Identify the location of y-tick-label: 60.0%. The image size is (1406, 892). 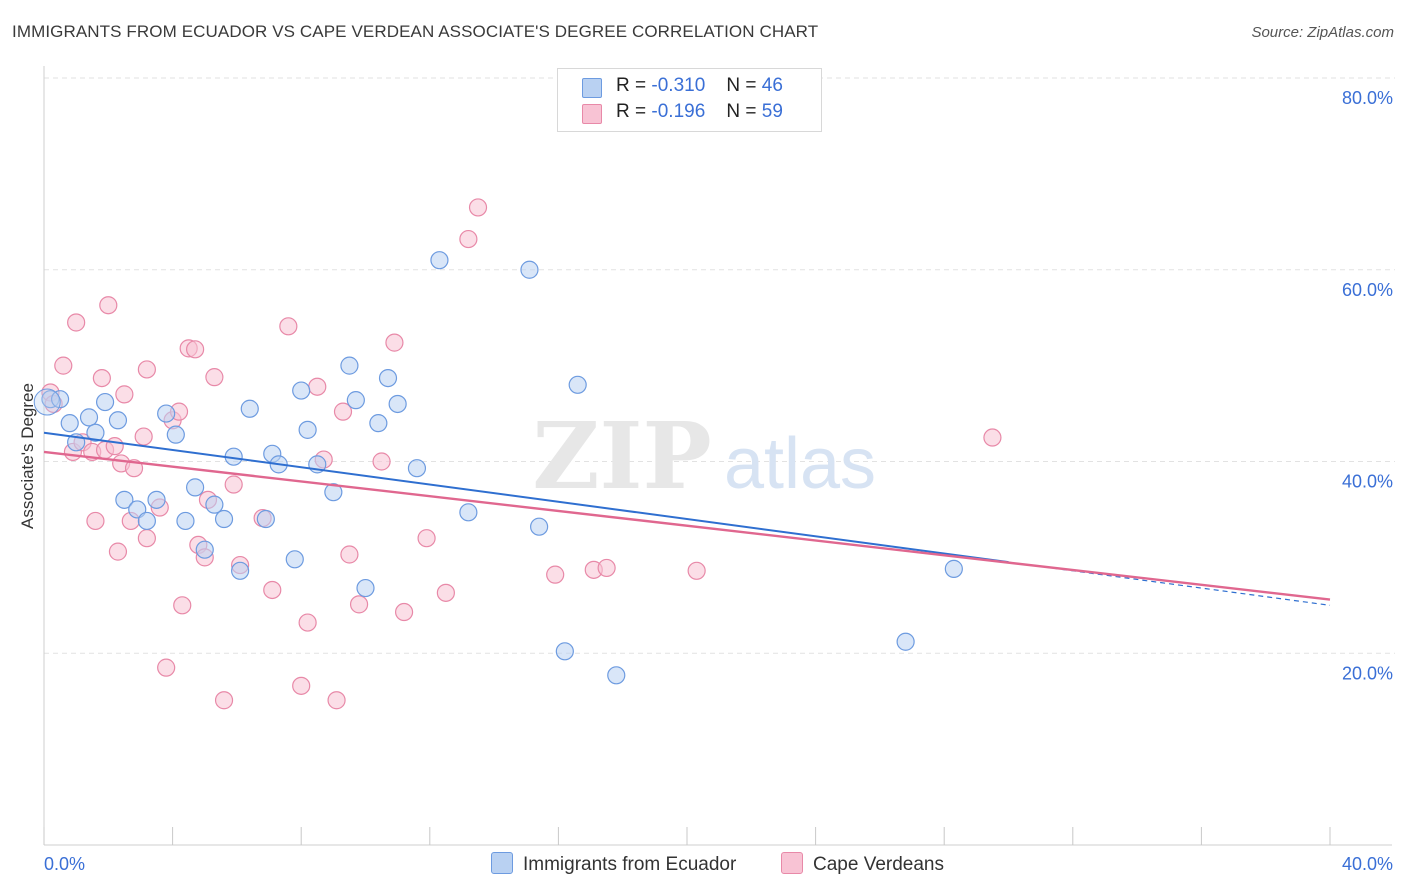
(1367, 290).